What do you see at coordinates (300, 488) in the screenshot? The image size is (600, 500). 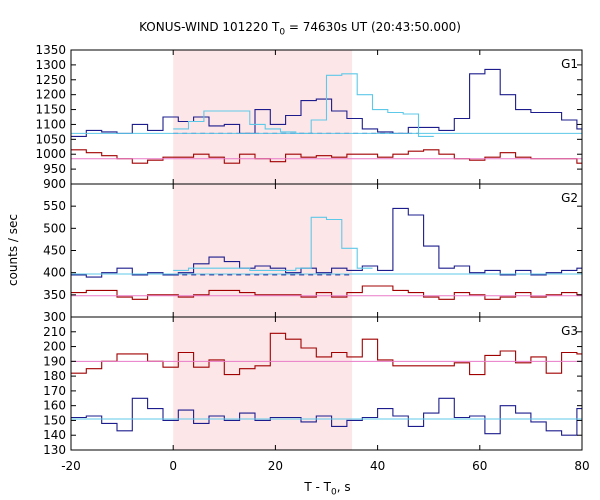 I see `x-axis-label: T - T0, s` at bounding box center [300, 488].